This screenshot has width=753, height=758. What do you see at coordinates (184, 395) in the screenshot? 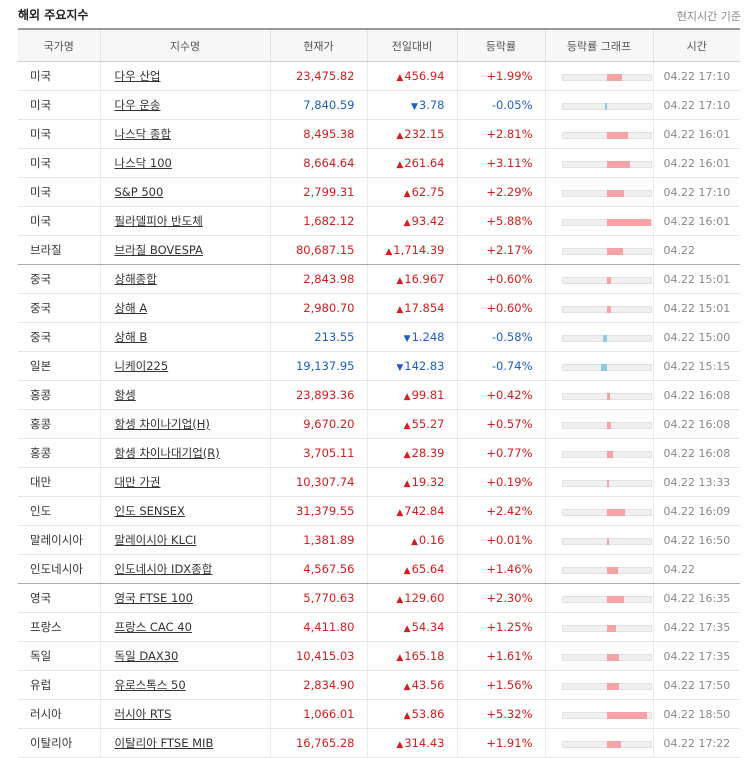
I see `index-name-cell: 항셍` at bounding box center [184, 395].